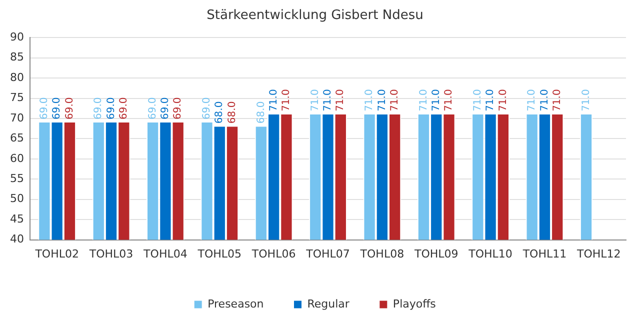 This screenshot has width=640, height=320. Describe the element at coordinates (381, 253) in the screenshot. I see `x-tick-label: TOHL08` at that location.